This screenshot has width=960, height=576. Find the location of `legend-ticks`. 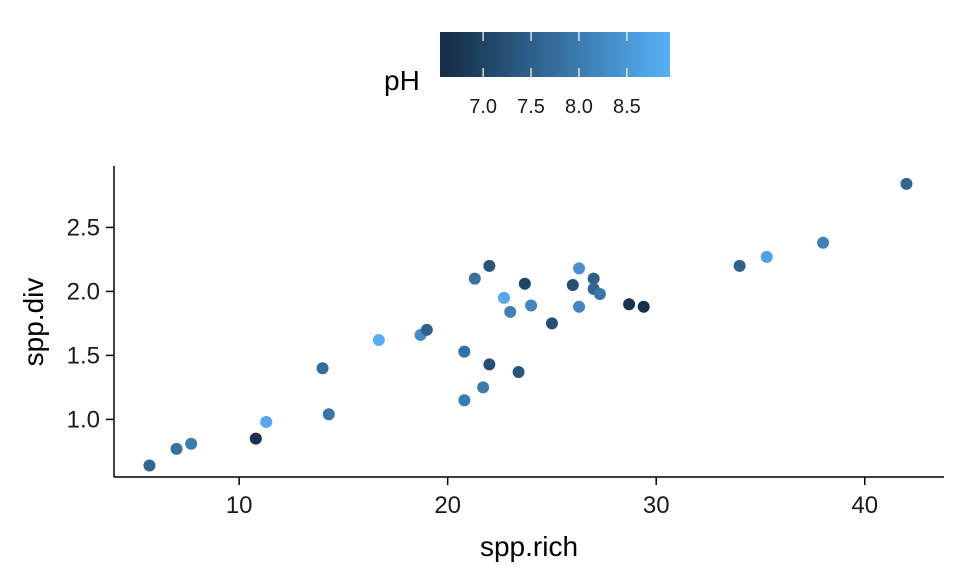

legend-ticks is located at coordinates (555, 54).